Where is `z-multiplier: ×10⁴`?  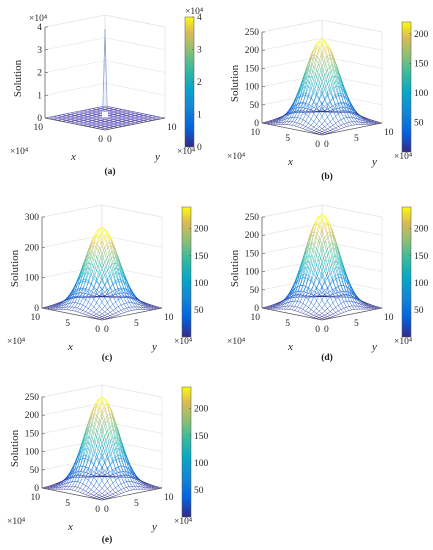 z-multiplier: ×10⁴ is located at coordinates (38, 19).